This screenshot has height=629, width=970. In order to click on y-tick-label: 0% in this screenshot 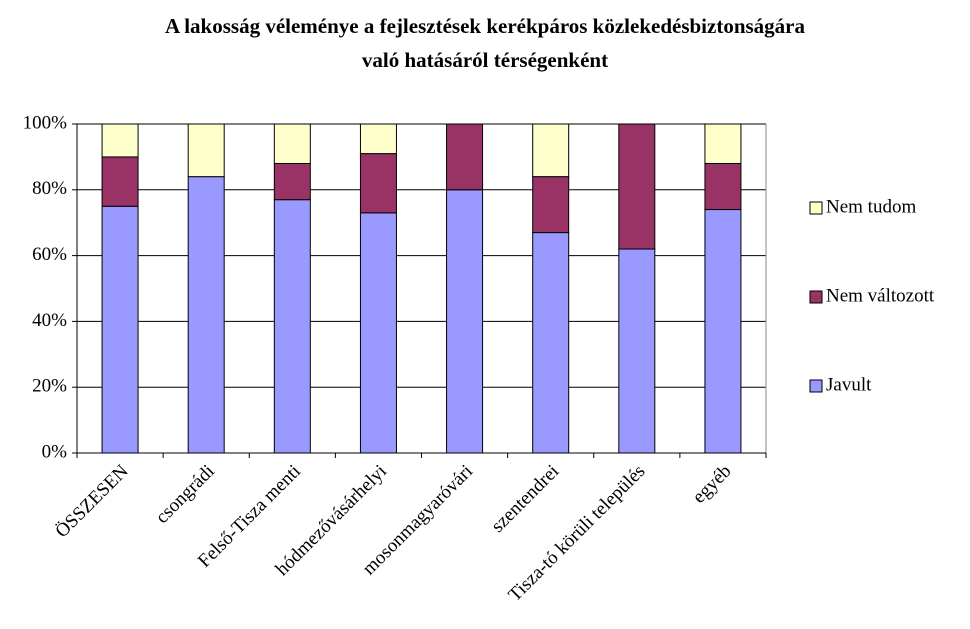, I will do `click(55, 451)`.